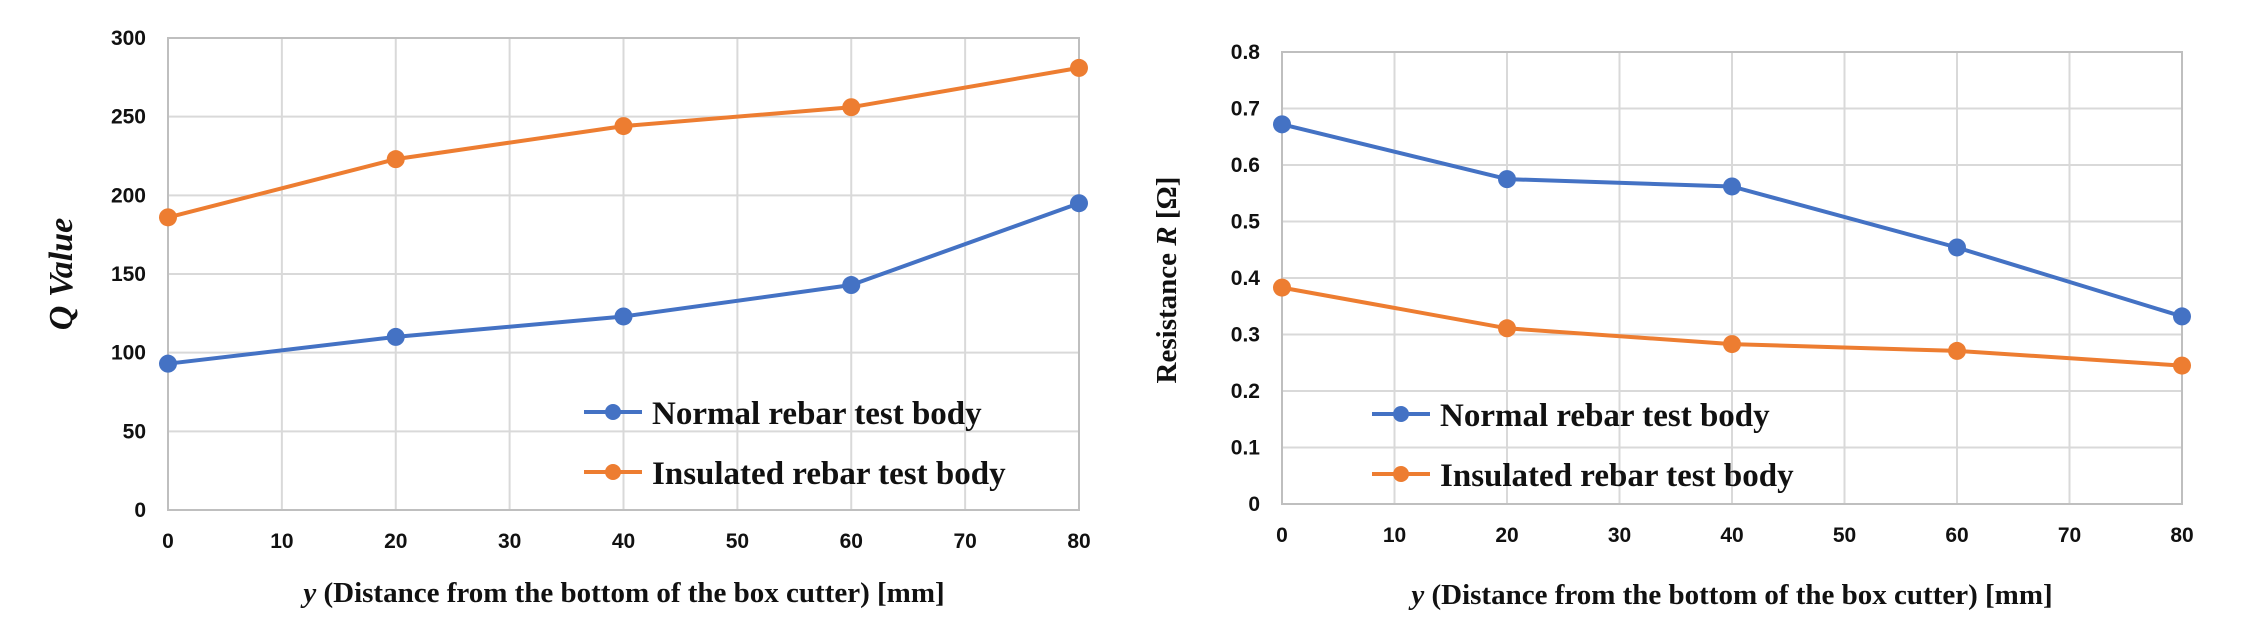 Image resolution: width=2266 pixels, height=634 pixels. I want to click on q-chart-y-tick-label: 50, so click(134, 431).